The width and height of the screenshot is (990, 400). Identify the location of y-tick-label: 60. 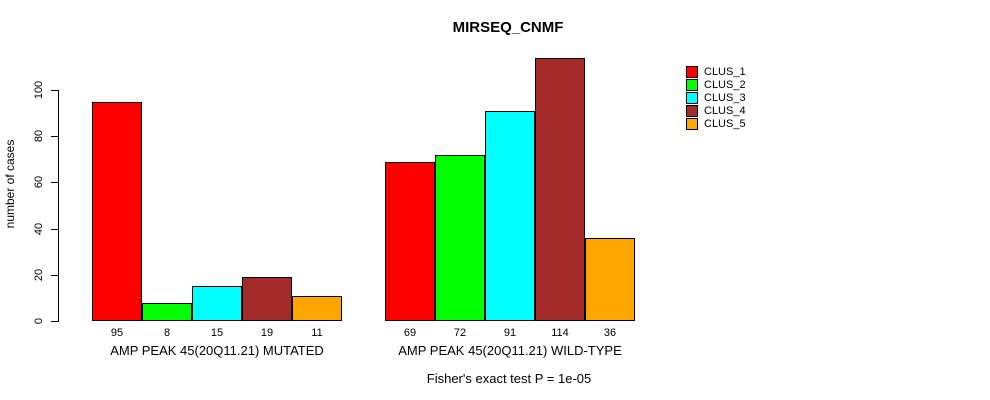
(39, 182).